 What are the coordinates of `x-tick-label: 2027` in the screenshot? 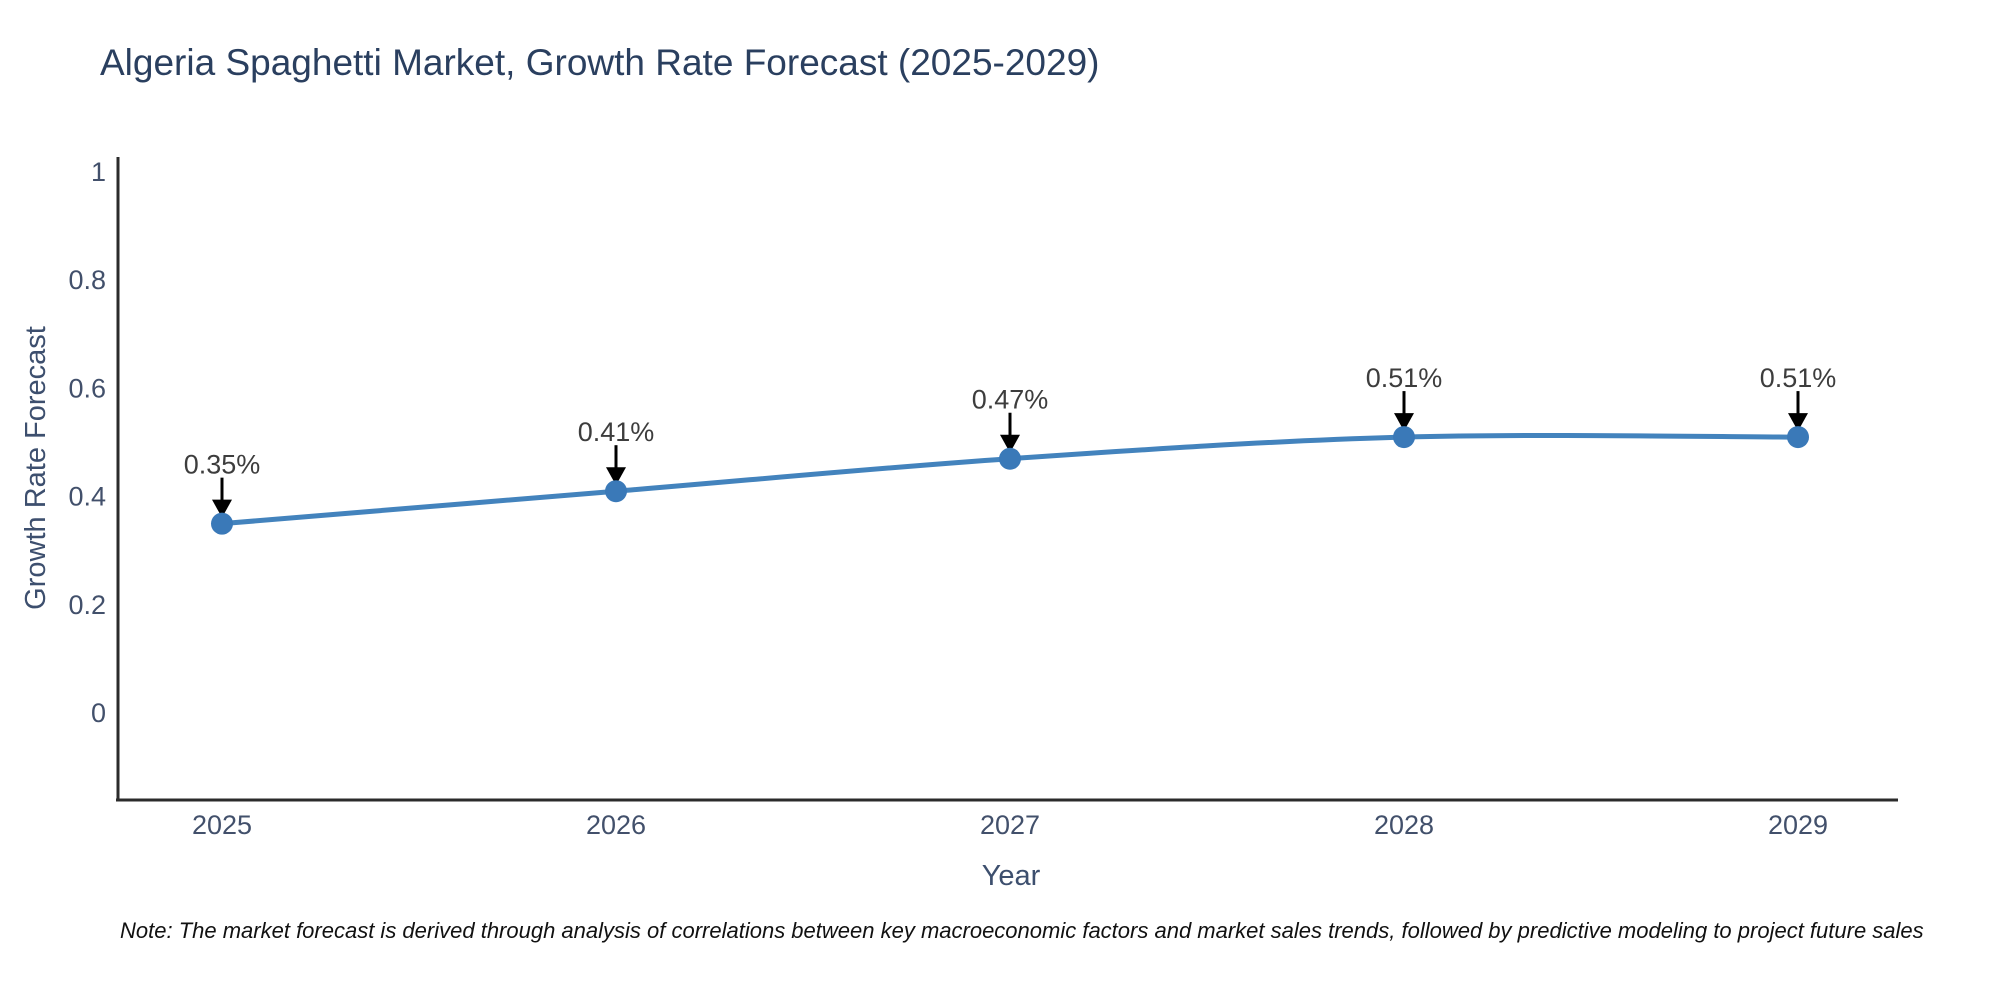 It's located at (1010, 825).